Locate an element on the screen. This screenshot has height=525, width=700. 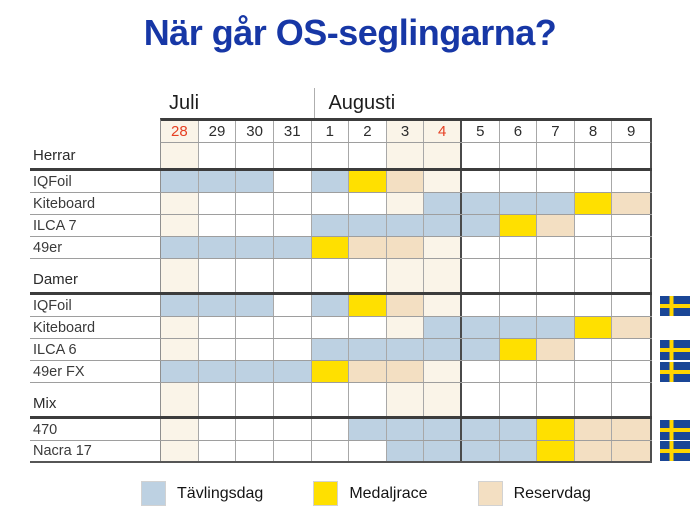
date-cell: 7 is located at coordinates (556, 131).